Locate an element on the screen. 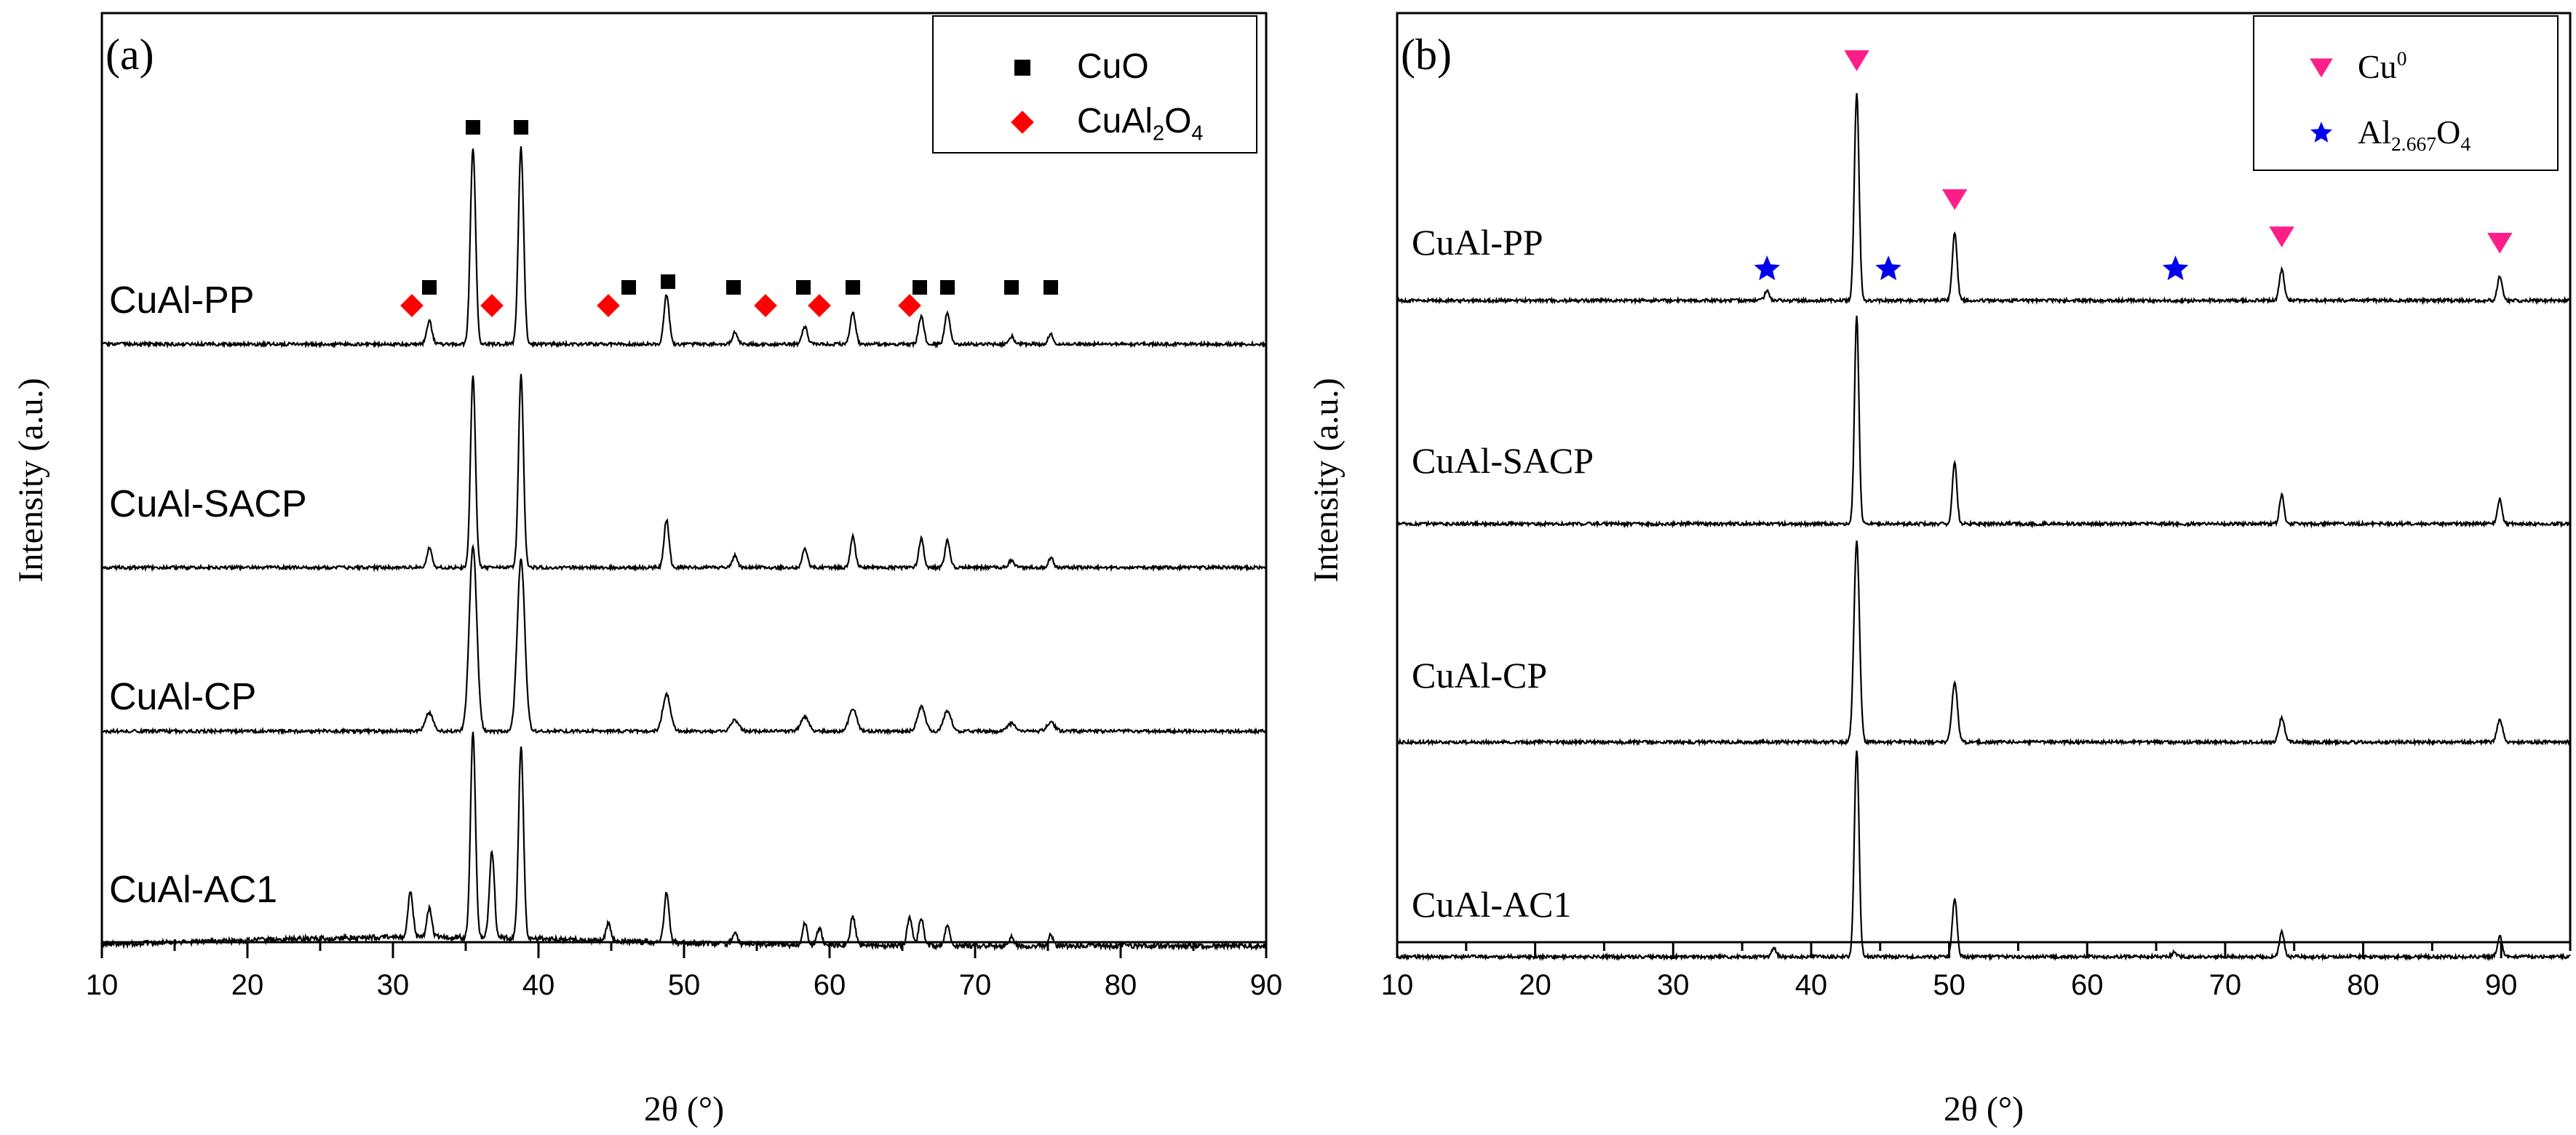 The width and height of the screenshot is (2576, 1135). panel-b-legend-box is located at coordinates (2406, 93).